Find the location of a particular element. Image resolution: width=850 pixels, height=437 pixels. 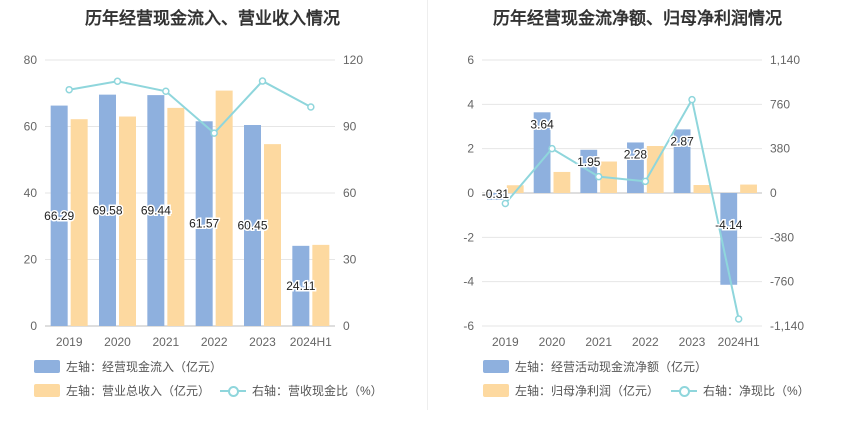

chart-title: 历年经营现金流净额、归母净利润情况 is located at coordinates (637, 18).